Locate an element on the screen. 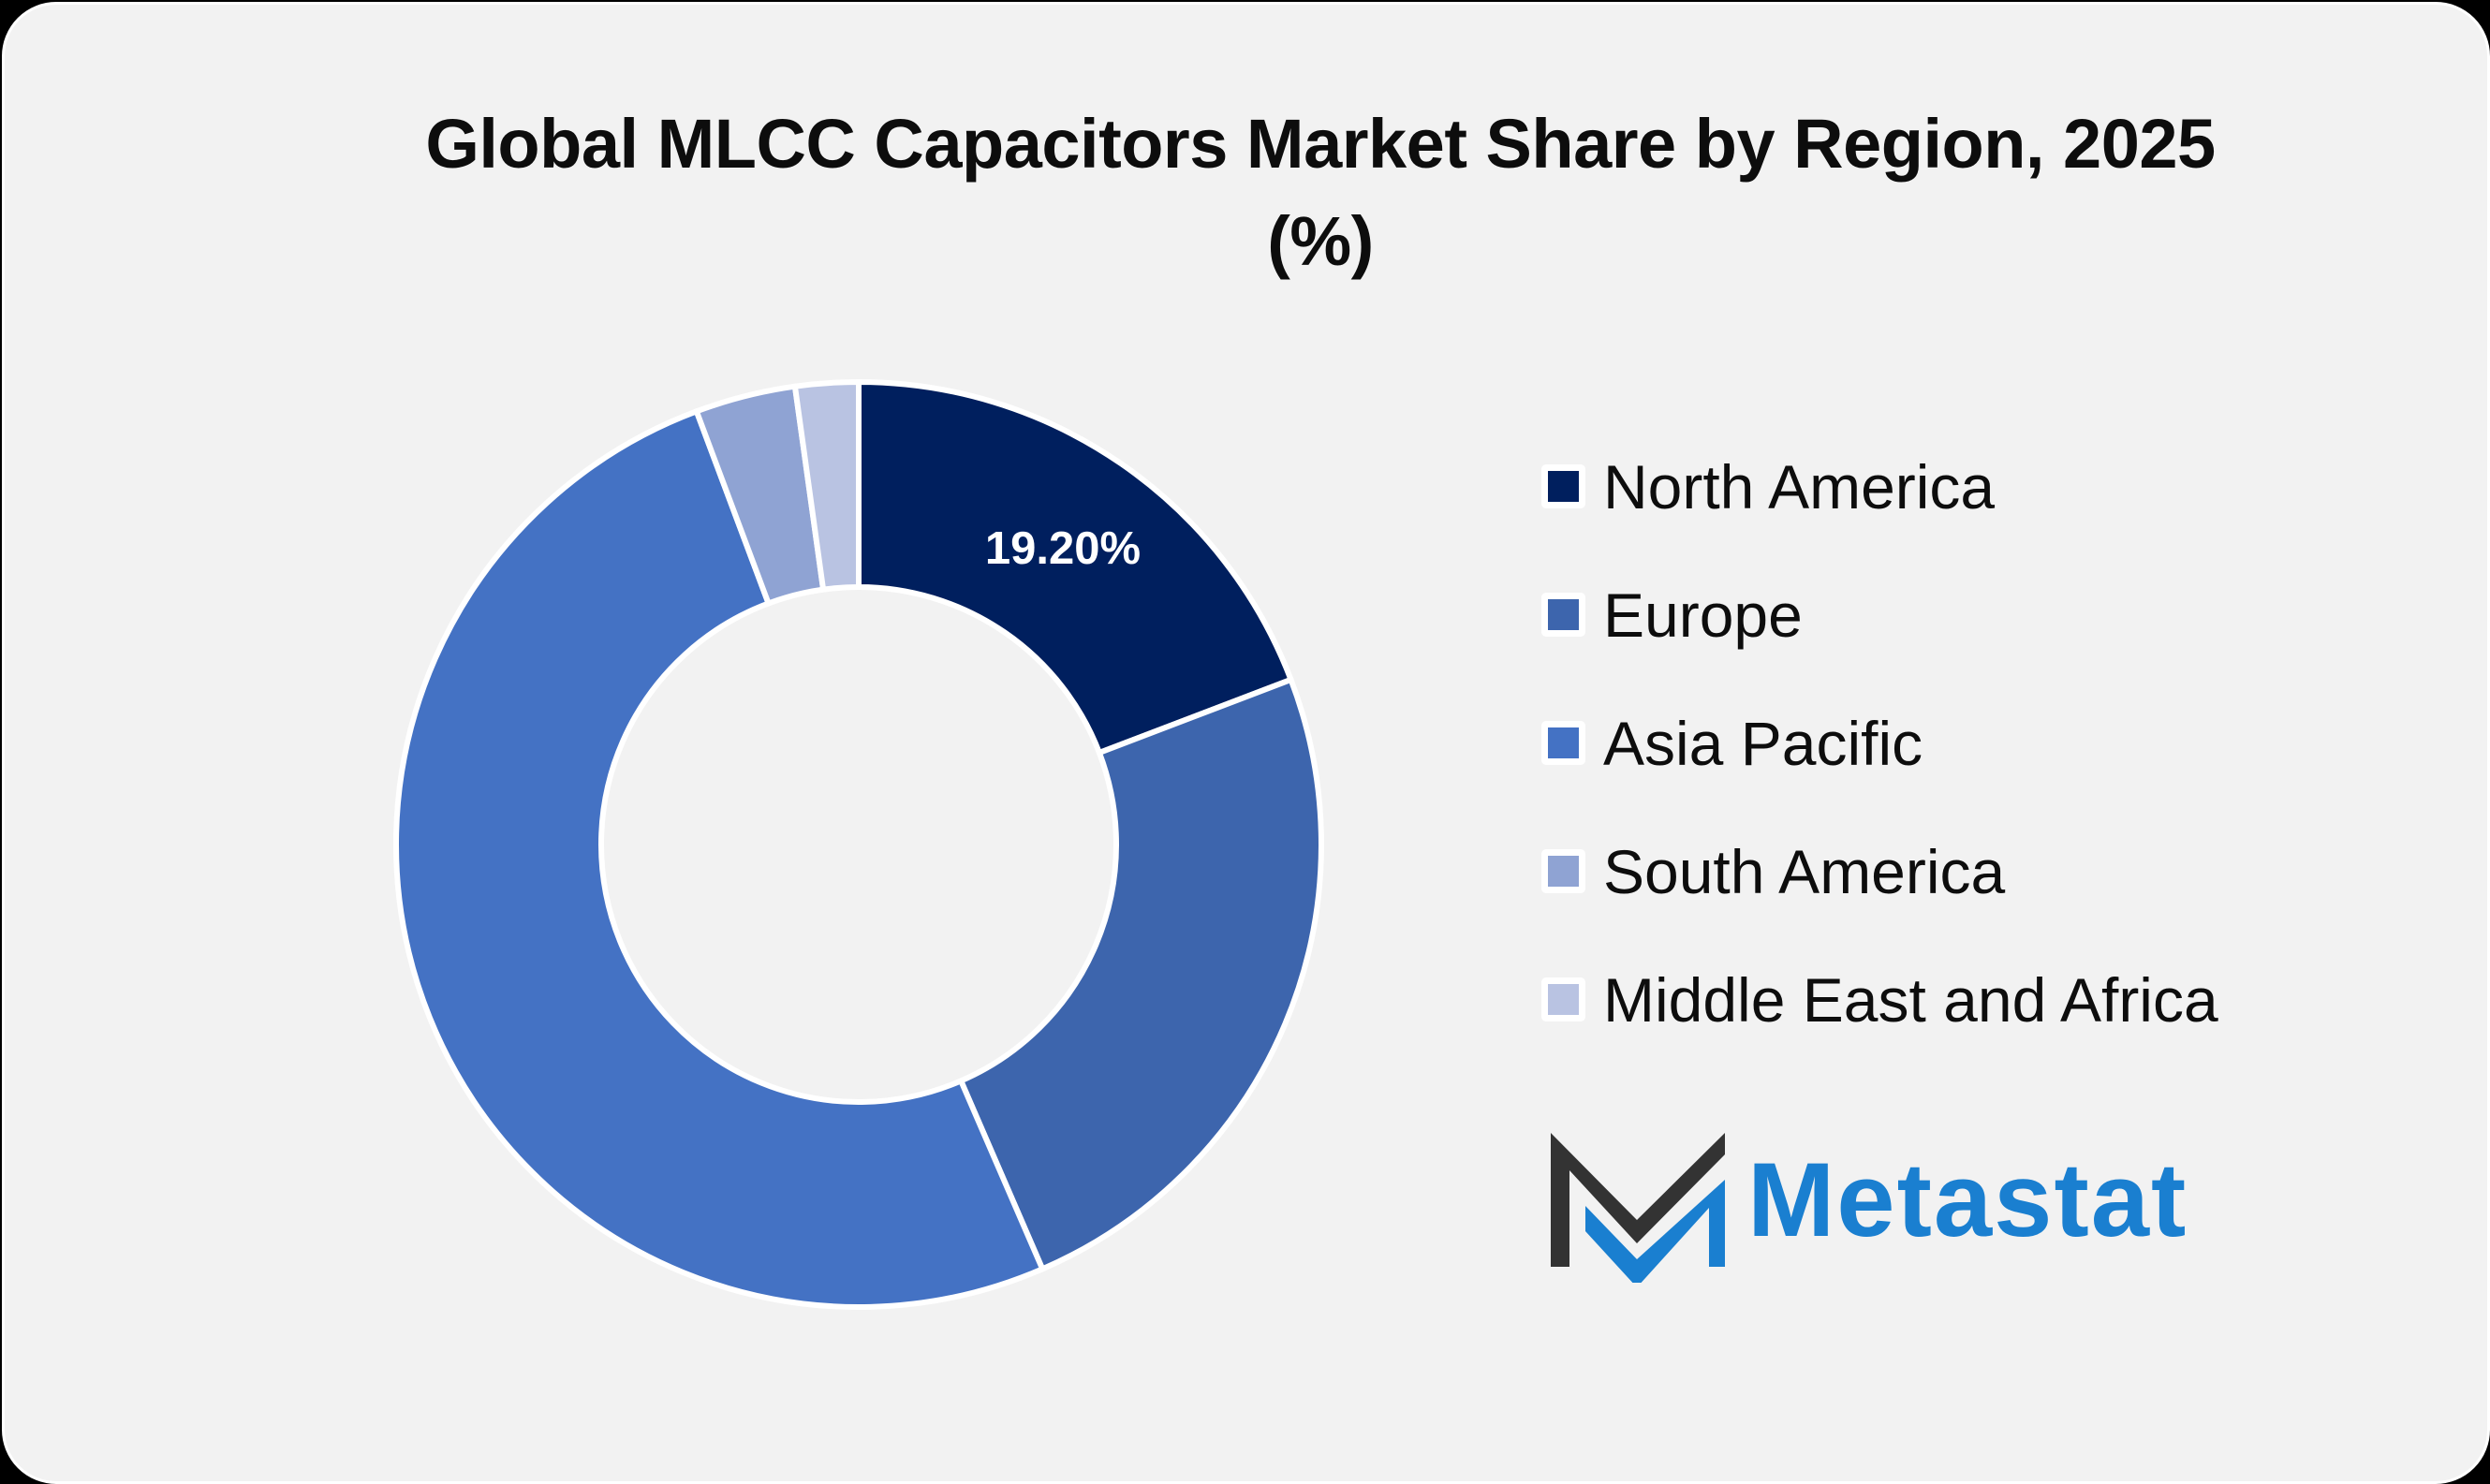 The width and height of the screenshot is (2490, 1484). donut-slice-europe is located at coordinates (1140, 974).